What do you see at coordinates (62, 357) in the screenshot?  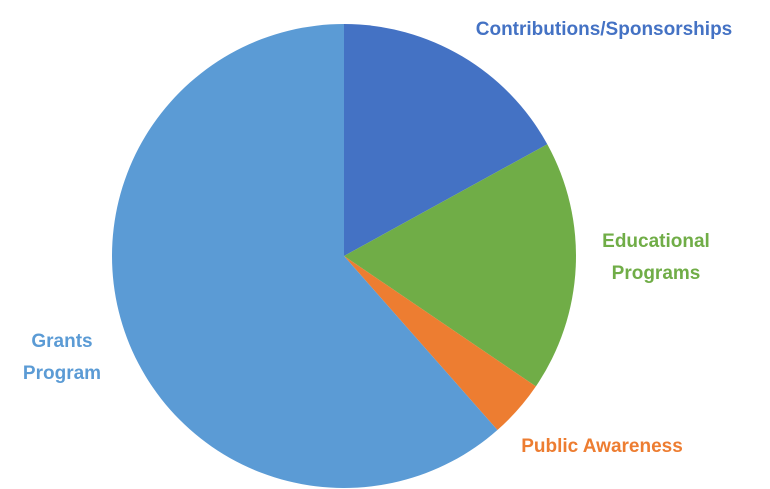 I see `slice-label-grants-program: Grants Program` at bounding box center [62, 357].